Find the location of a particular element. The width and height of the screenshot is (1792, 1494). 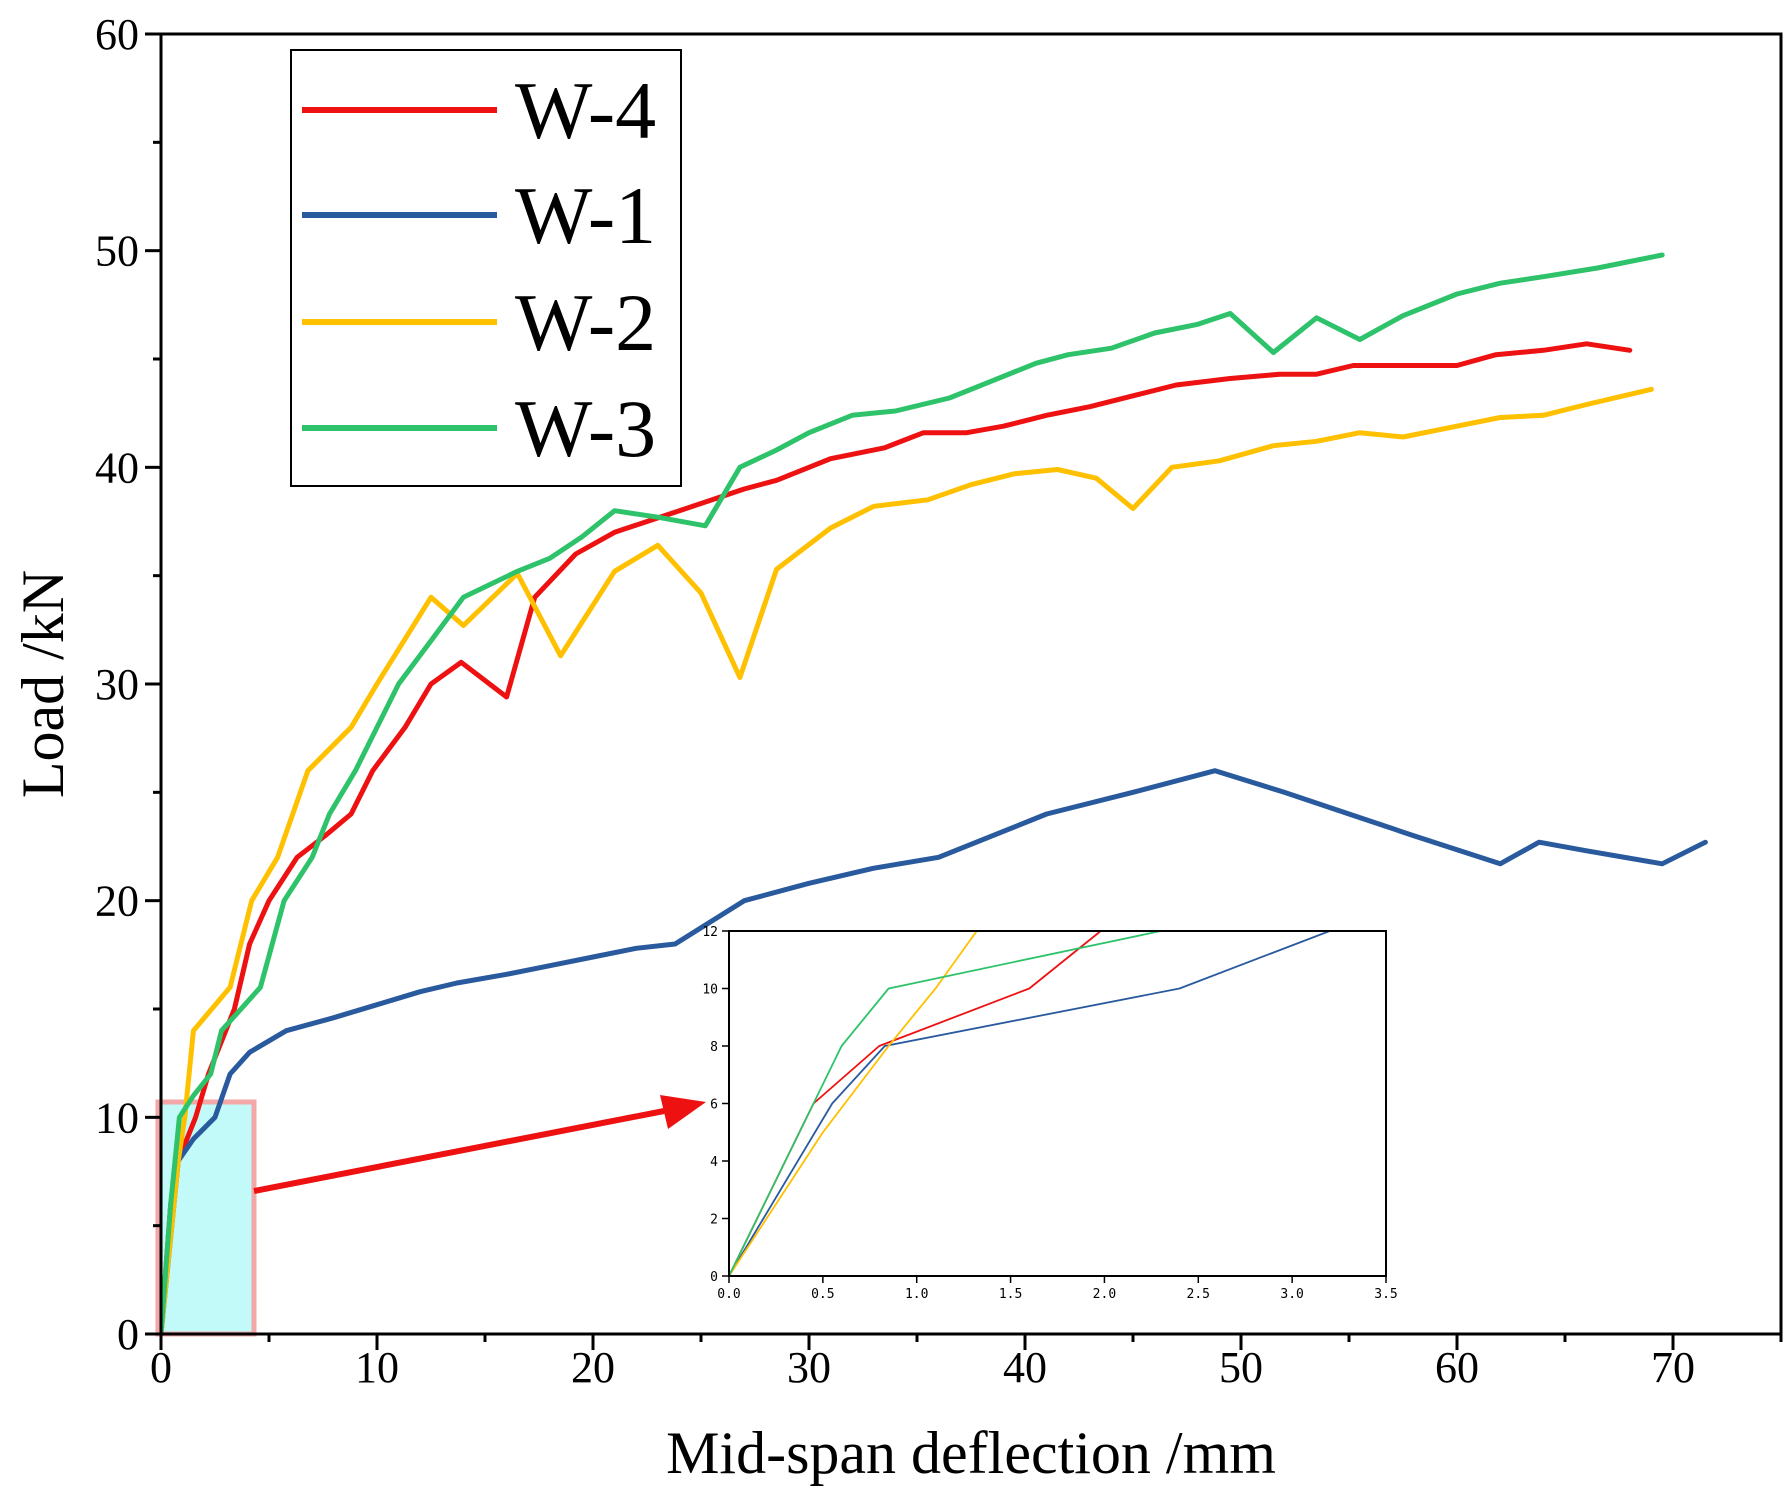

legend-entry-w4: W-4 is located at coordinates (479, 110).